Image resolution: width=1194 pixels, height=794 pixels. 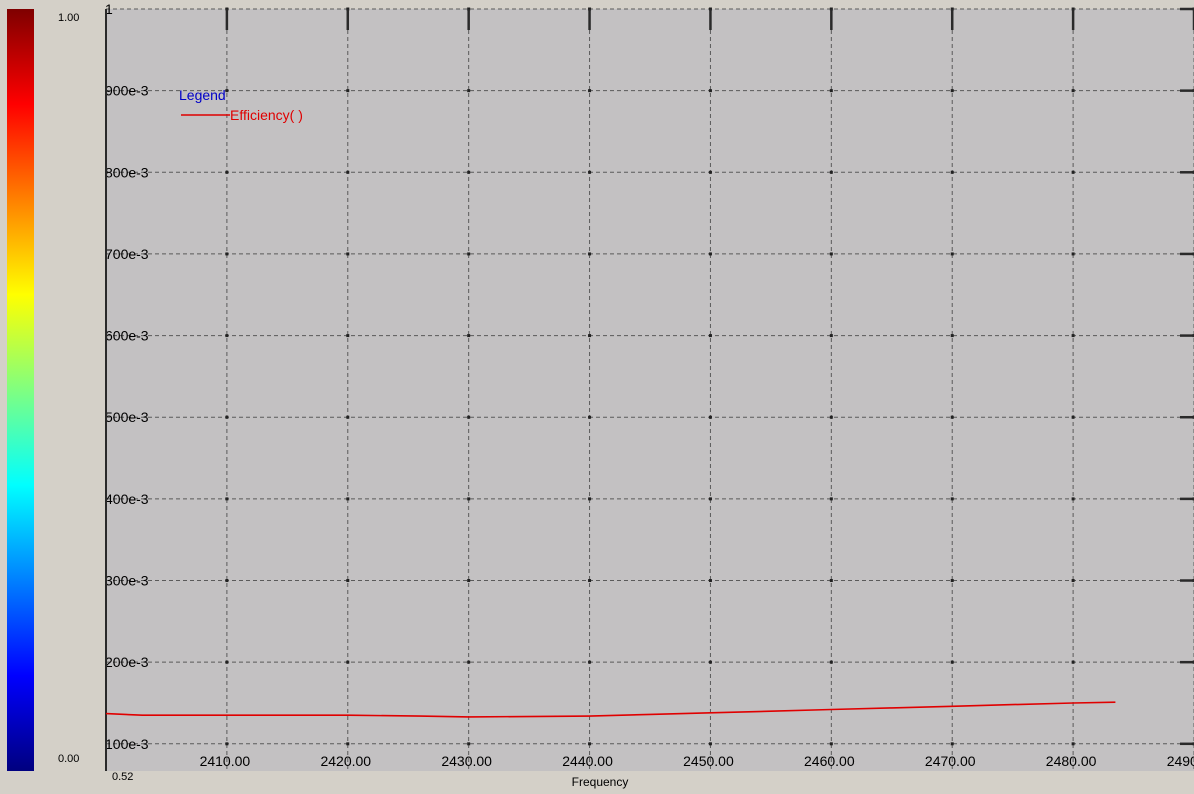 What do you see at coordinates (600, 782) in the screenshot?
I see `x-axis-label: Frequency` at bounding box center [600, 782].